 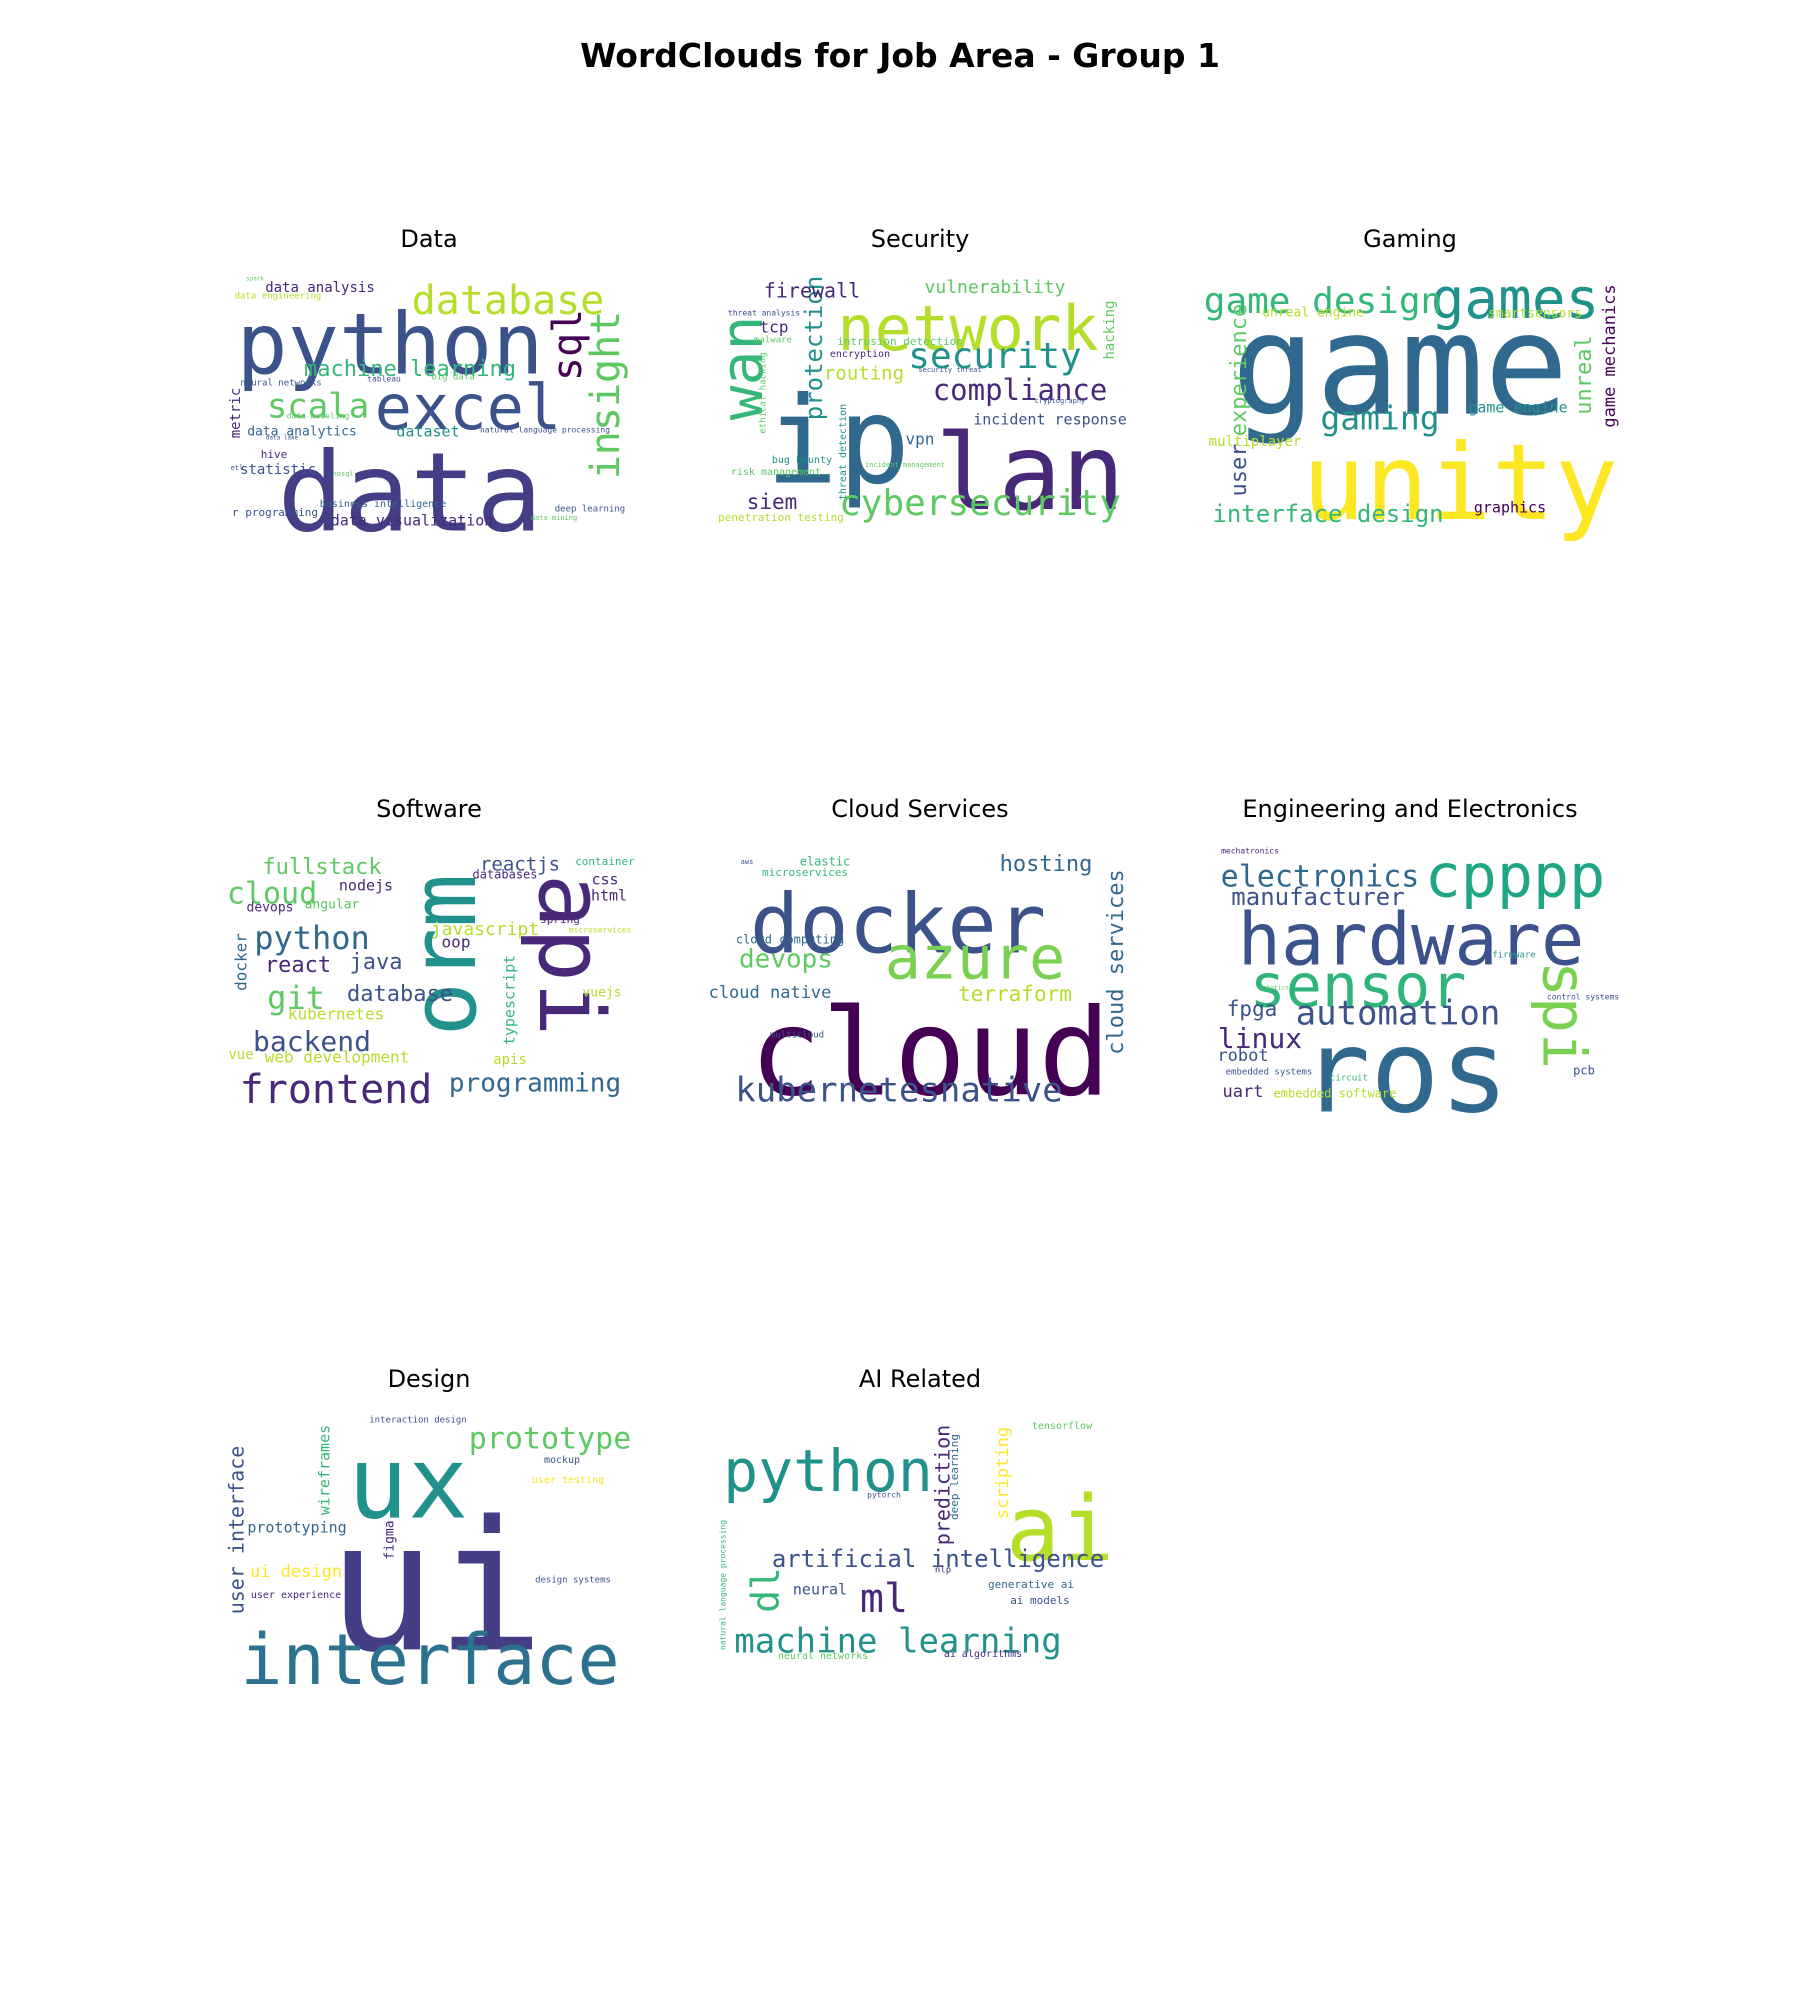 What do you see at coordinates (1517, 408) in the screenshot?
I see `word: game engine` at bounding box center [1517, 408].